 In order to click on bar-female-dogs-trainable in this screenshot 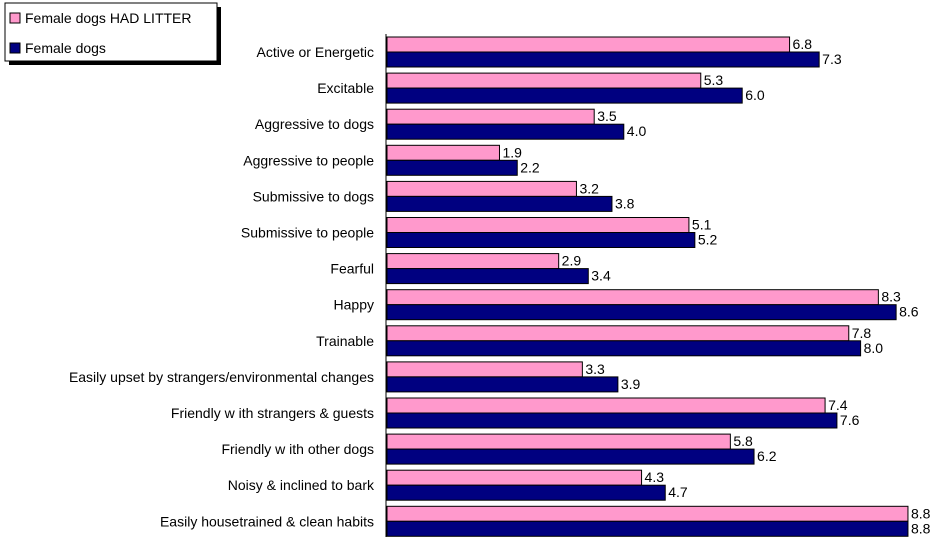, I will do `click(624, 348)`.